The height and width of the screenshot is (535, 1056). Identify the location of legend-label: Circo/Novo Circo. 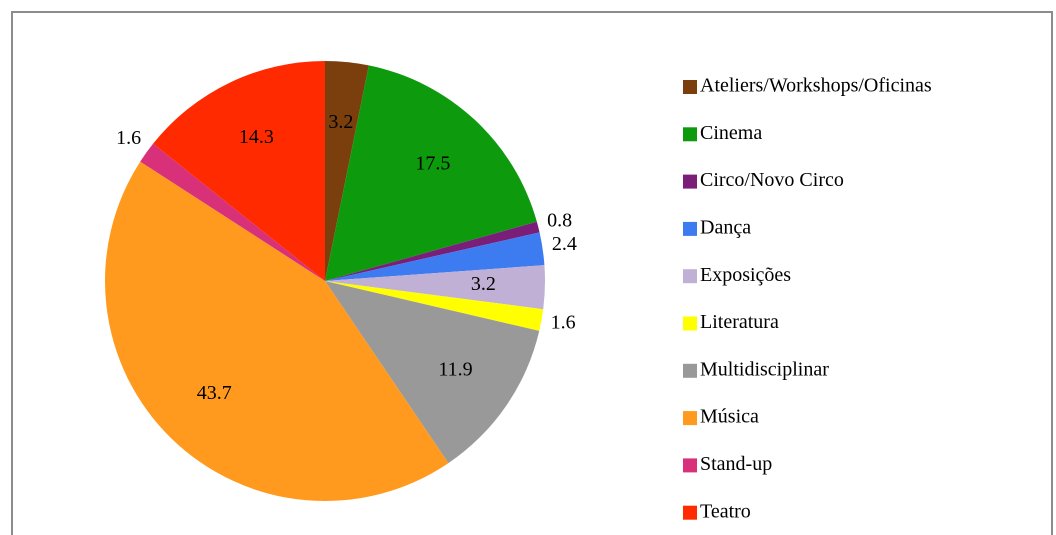
(772, 180).